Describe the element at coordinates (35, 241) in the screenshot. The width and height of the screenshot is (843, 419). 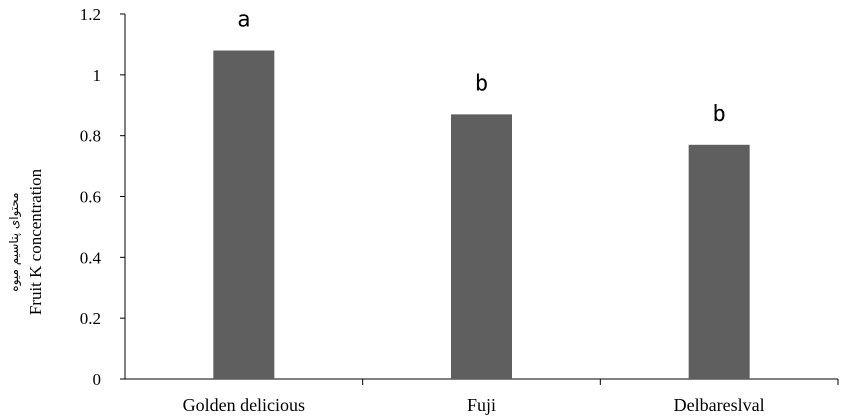
I see `y-axis-title: Fruit K concentration` at that location.